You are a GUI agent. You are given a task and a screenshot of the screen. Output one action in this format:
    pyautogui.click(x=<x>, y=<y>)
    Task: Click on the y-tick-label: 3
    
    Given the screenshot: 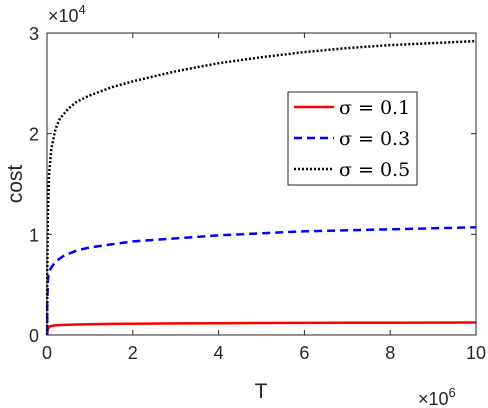 What is the action you would take?
    pyautogui.click(x=34, y=34)
    